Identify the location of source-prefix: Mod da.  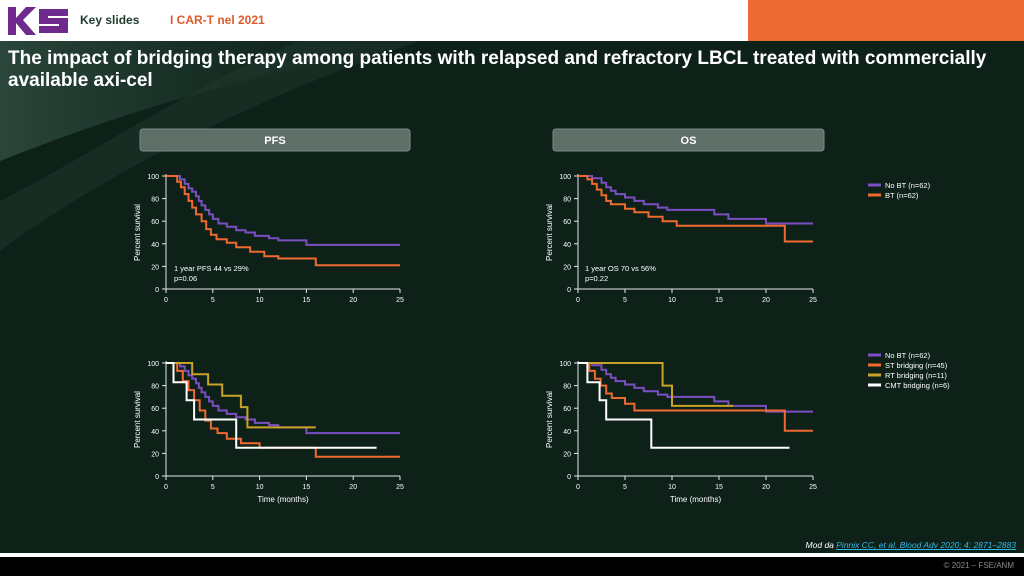
(821, 545).